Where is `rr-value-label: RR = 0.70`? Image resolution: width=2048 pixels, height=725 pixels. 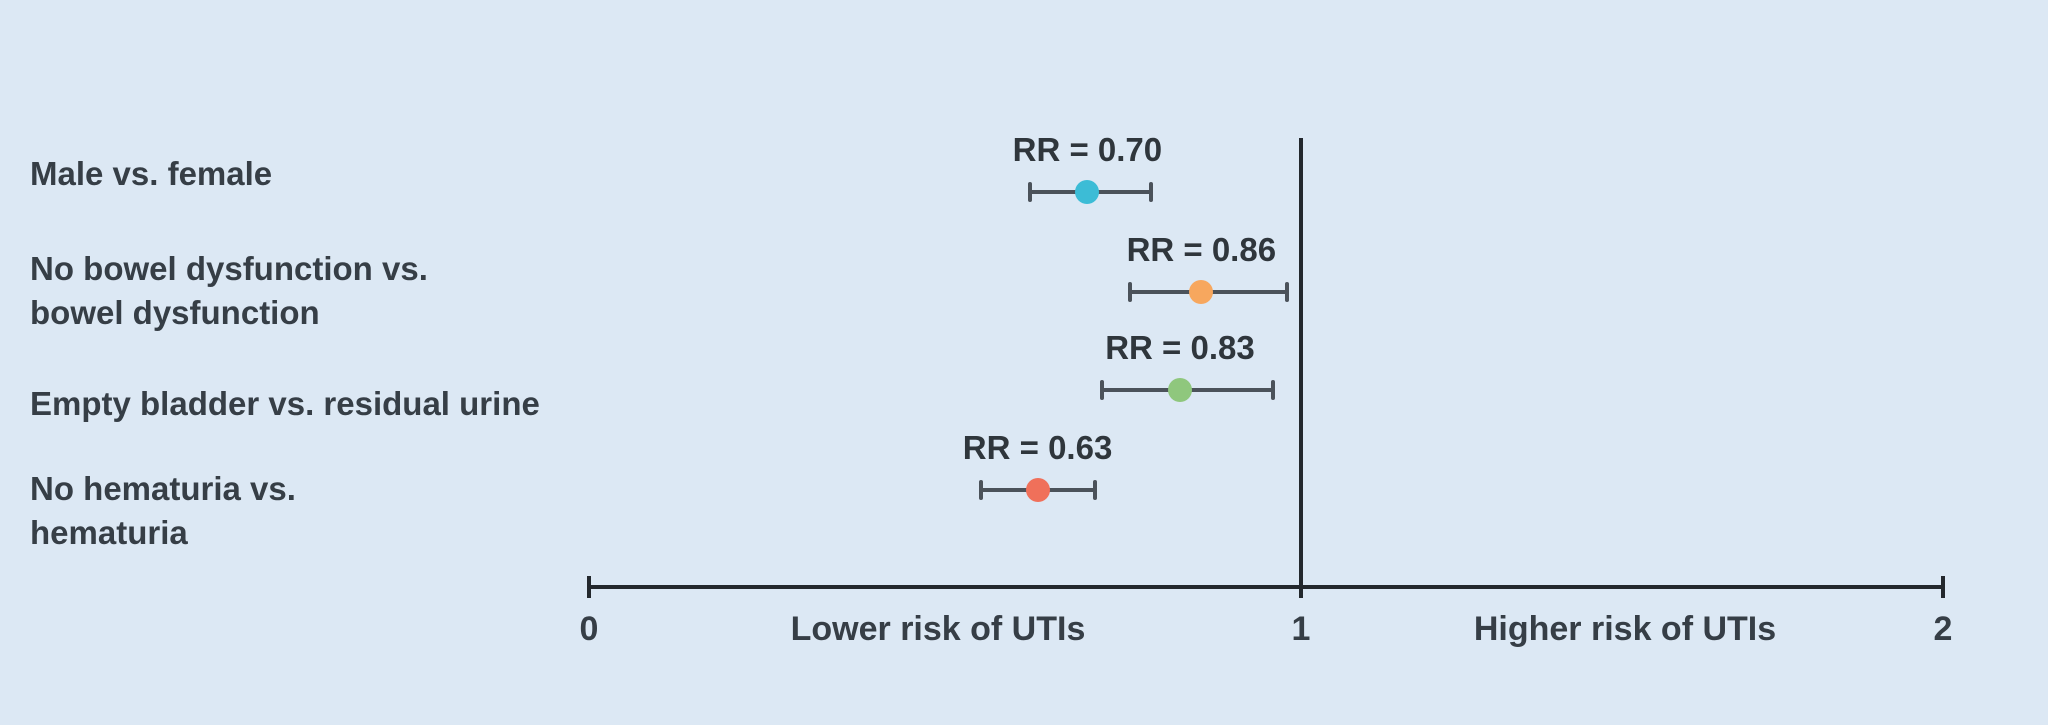 rr-value-label: RR = 0.70 is located at coordinates (1087, 149).